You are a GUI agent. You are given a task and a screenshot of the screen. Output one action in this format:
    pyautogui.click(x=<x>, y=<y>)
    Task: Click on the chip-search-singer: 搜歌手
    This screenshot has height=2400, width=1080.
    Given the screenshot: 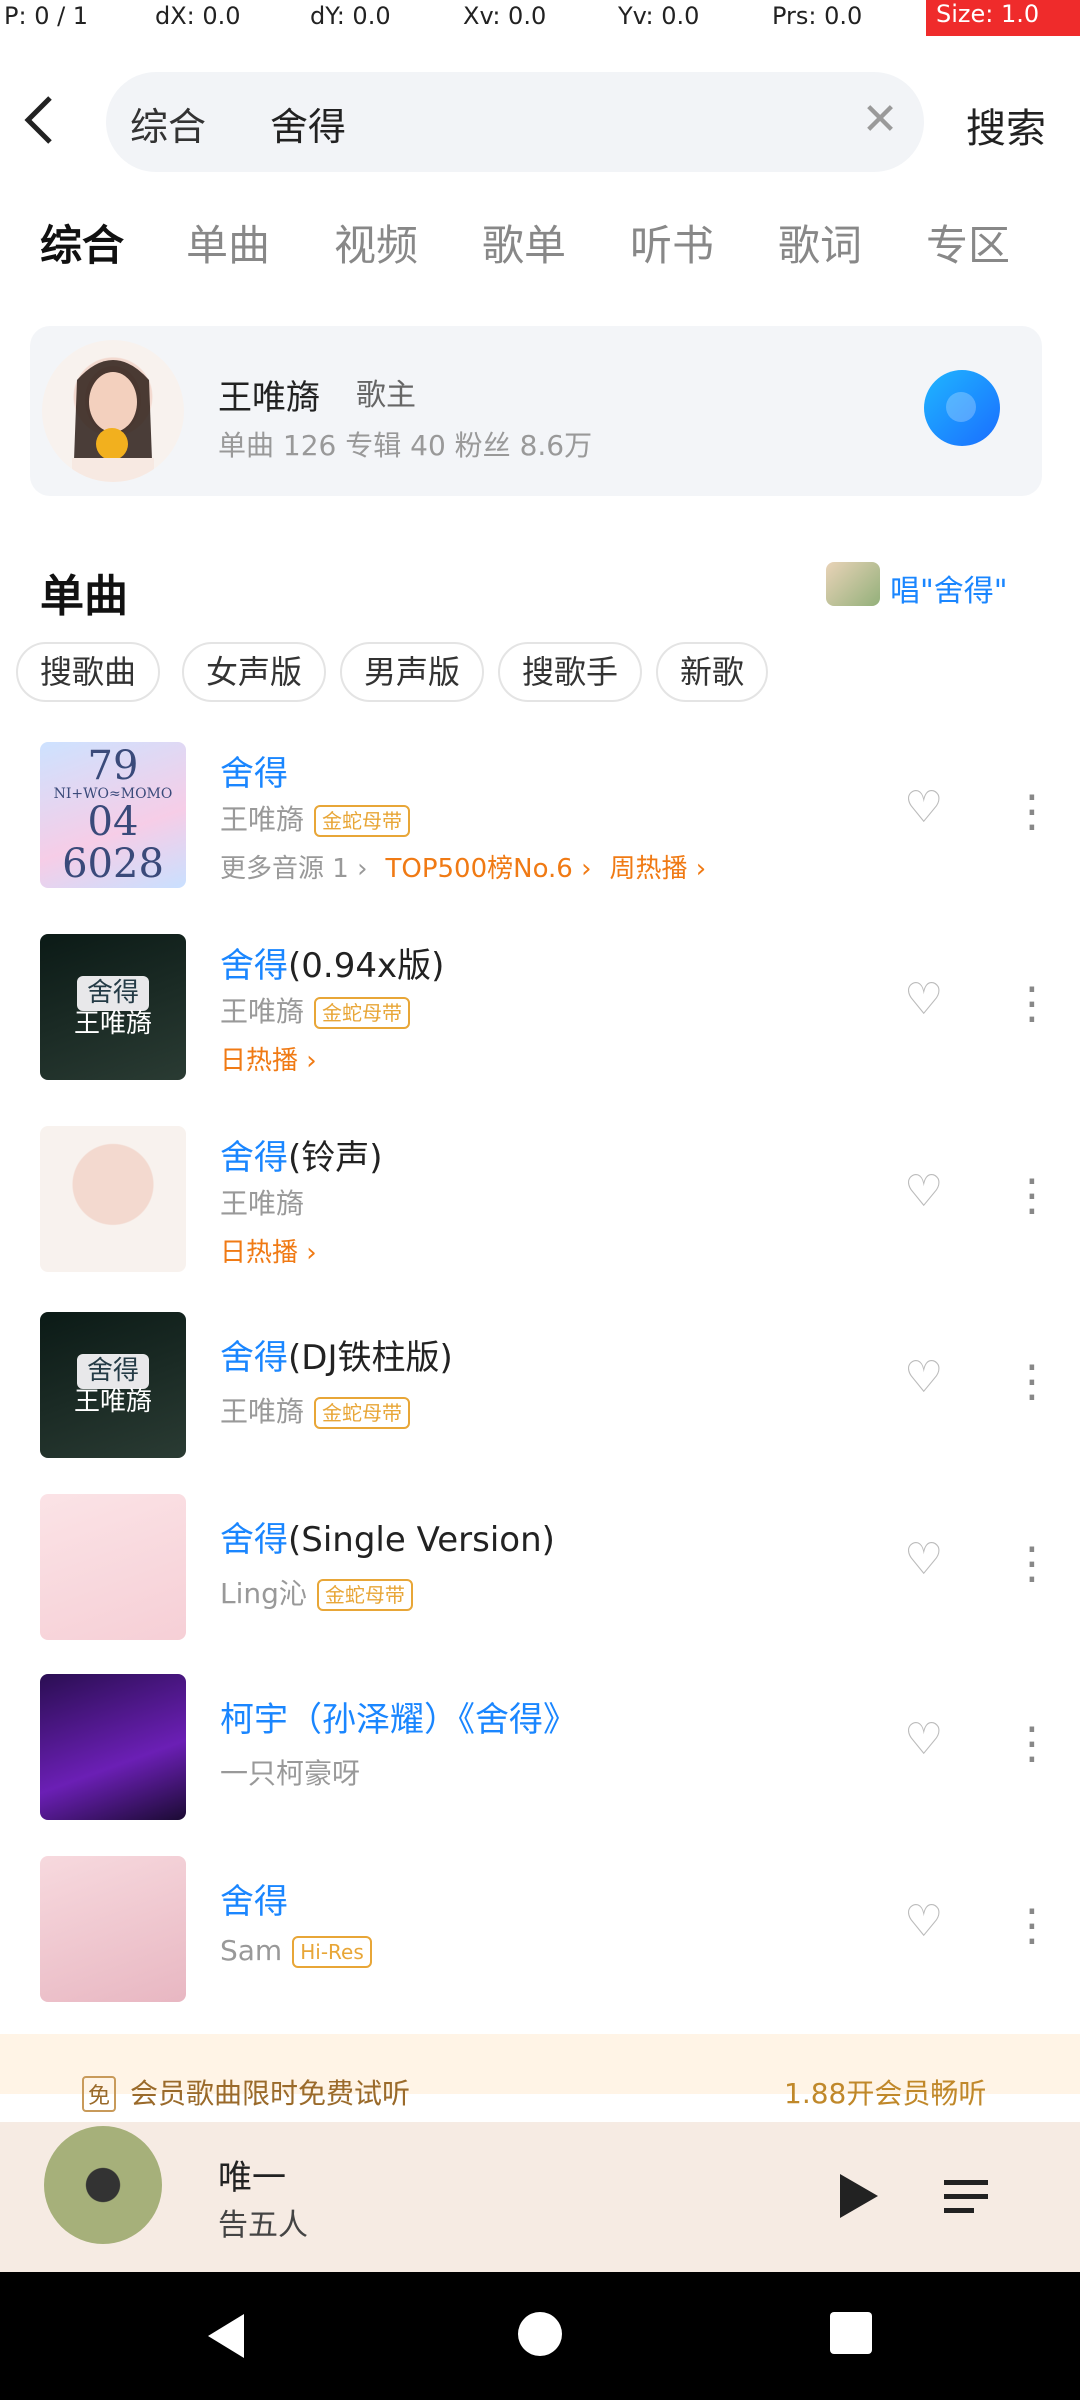 What is the action you would take?
    pyautogui.click(x=570, y=672)
    